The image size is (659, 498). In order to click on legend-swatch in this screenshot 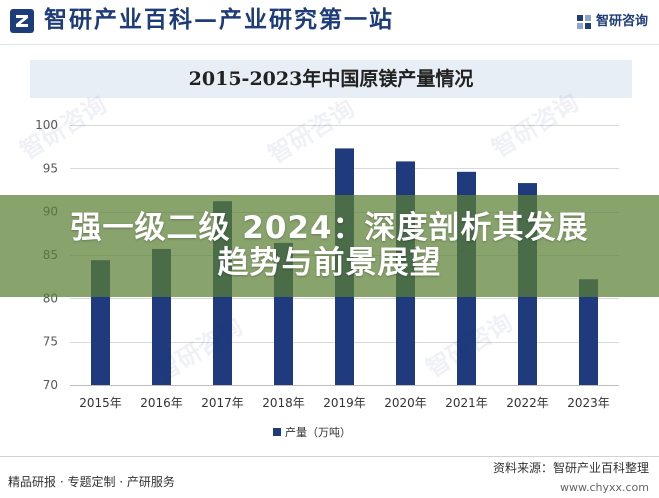, I will do `click(277, 432)`.